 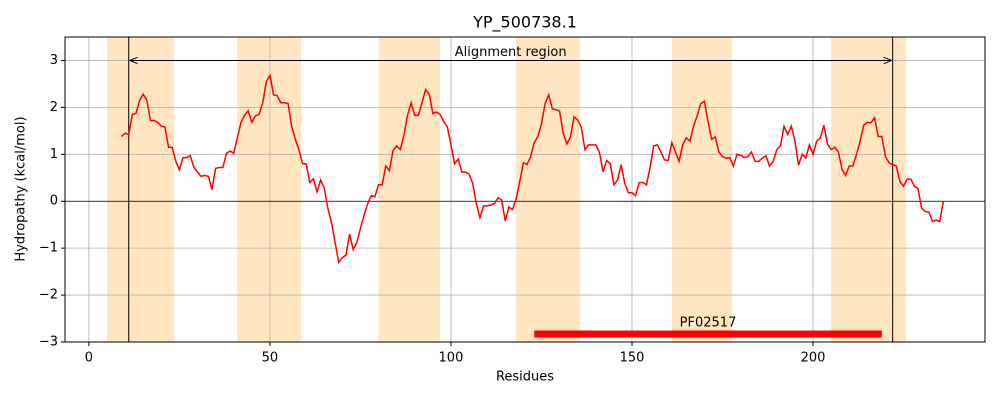 I want to click on domain-label: PF02517, so click(x=708, y=323).